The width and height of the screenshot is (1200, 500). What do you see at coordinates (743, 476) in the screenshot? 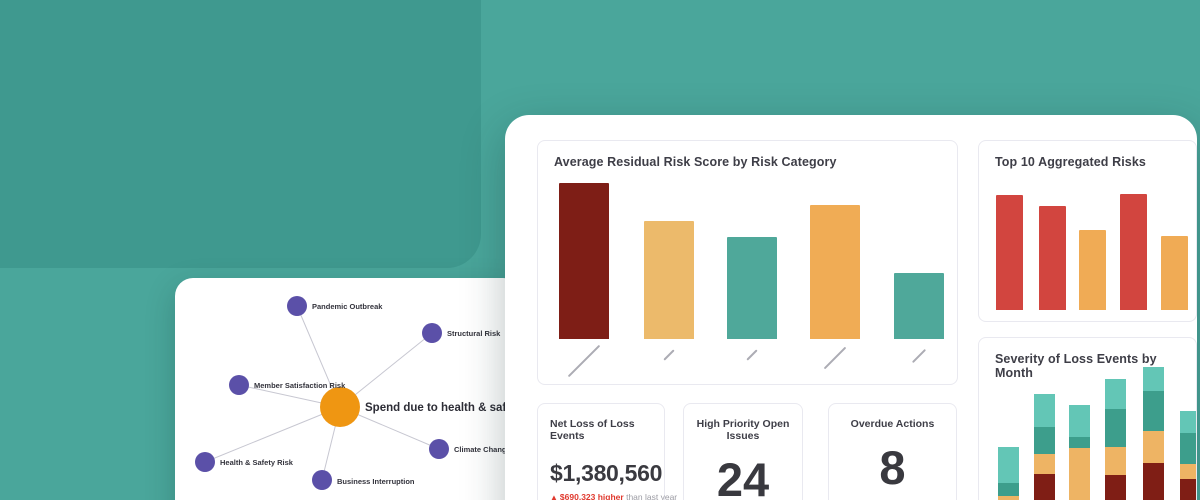
I see `kpi-value: 24` at bounding box center [743, 476].